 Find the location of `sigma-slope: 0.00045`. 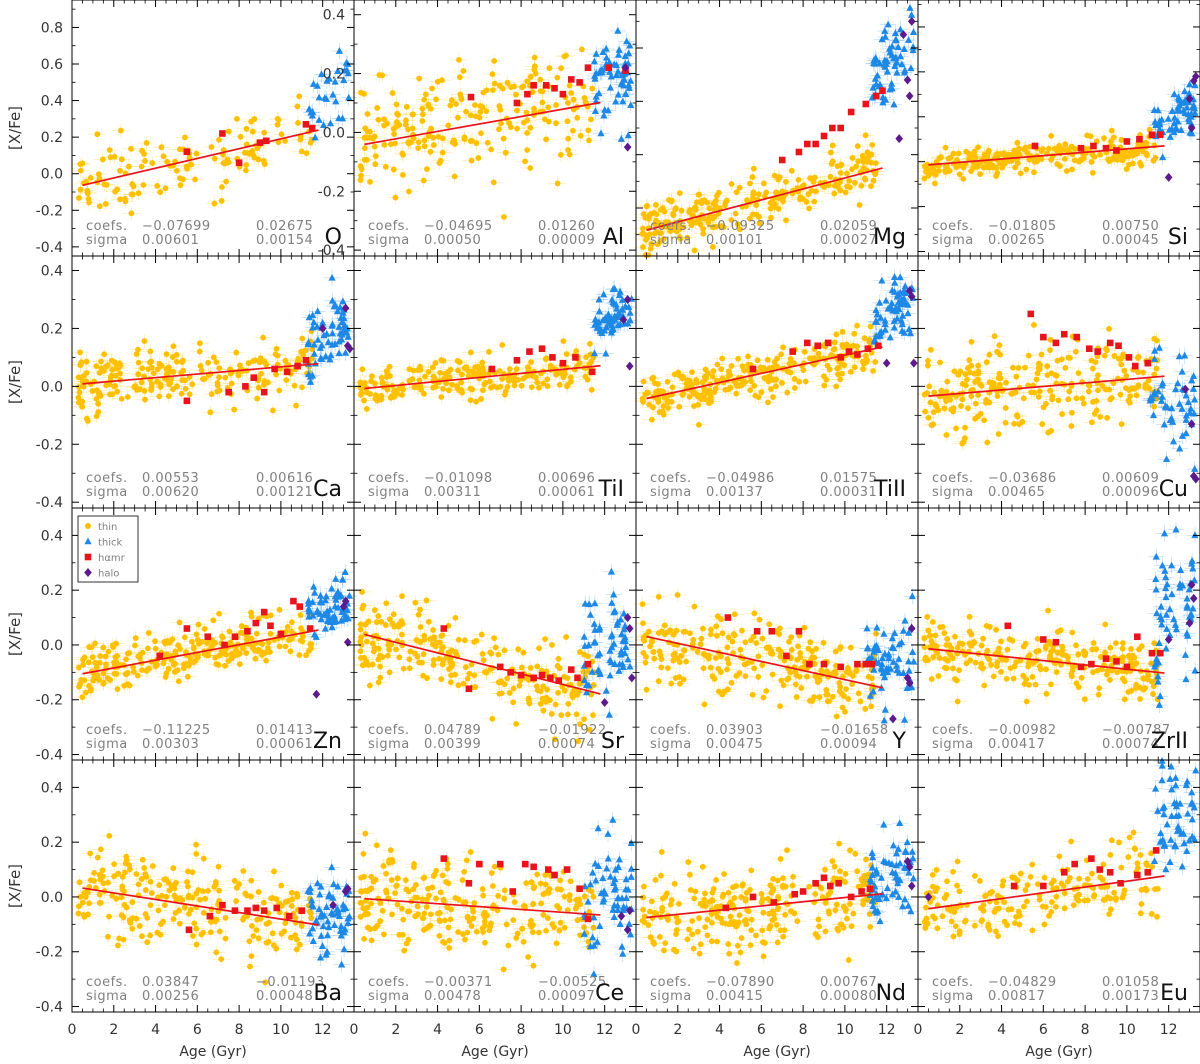

sigma-slope: 0.00045 is located at coordinates (1130, 240).